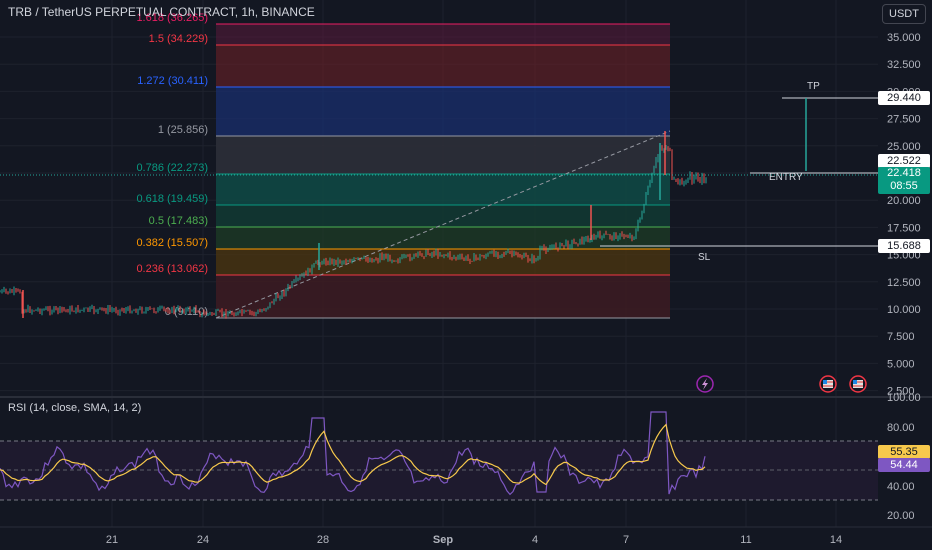 Image resolution: width=932 pixels, height=550 pixels. What do you see at coordinates (172, 168) in the screenshot?
I see `fib-label-0786: 0.786 (22.273)` at bounding box center [172, 168].